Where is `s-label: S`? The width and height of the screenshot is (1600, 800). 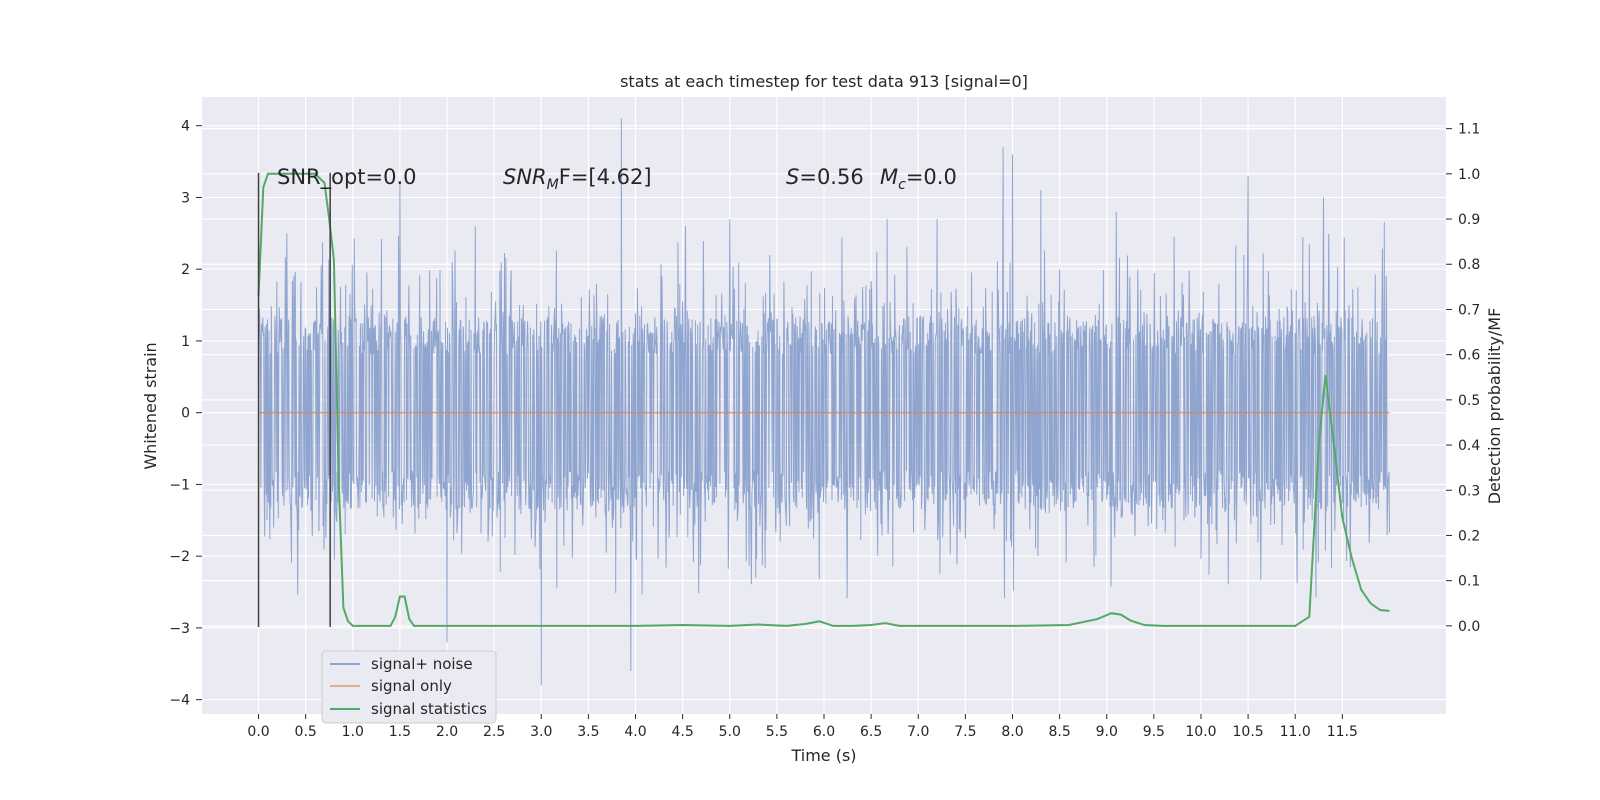 s-label: S is located at coordinates (792, 177).